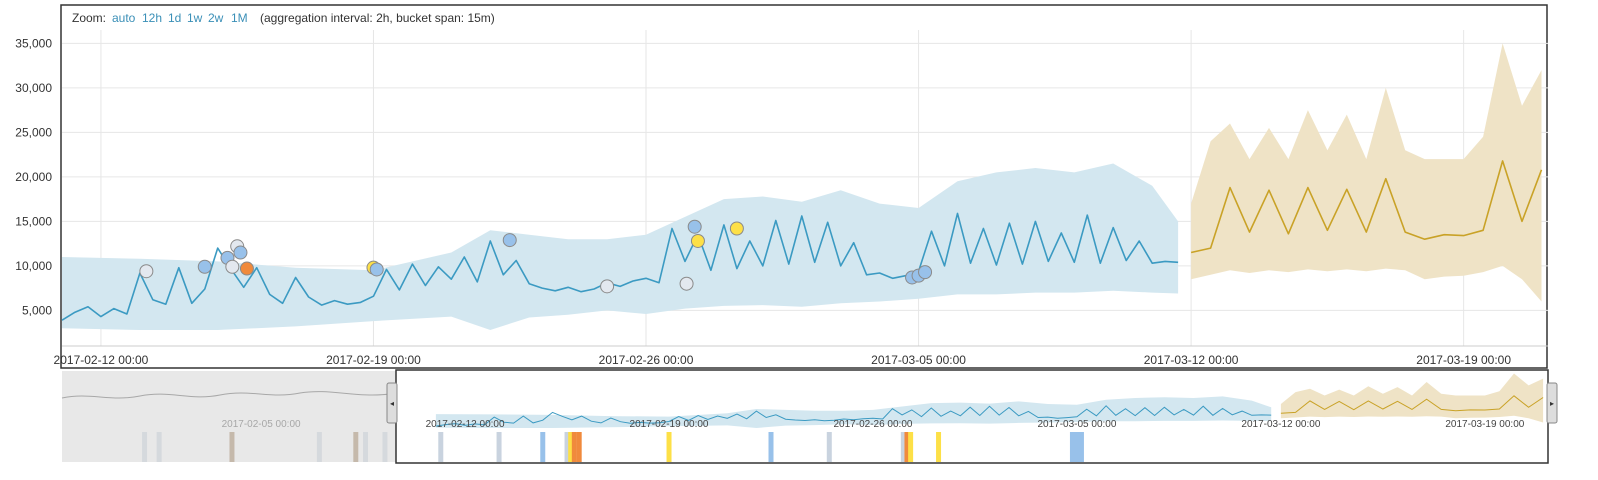 Image resolution: width=1598 pixels, height=480 pixels. Describe the element at coordinates (1076, 424) in the screenshot. I see `context-x-tick-label: 2017-03-05 00:00` at that location.